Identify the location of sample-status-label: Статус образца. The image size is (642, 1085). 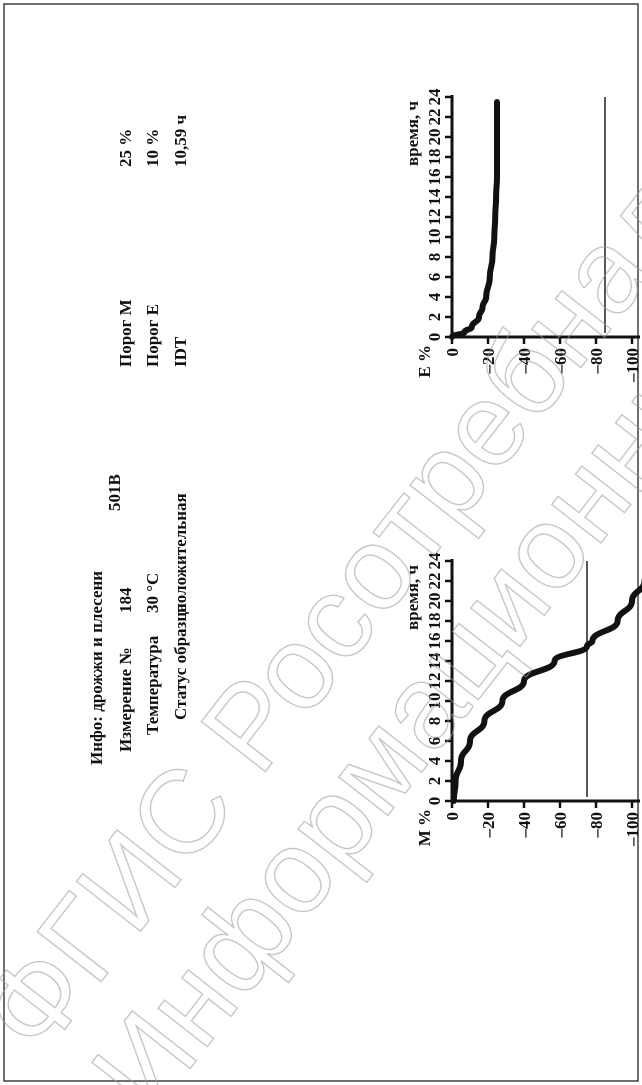
(180, 661).